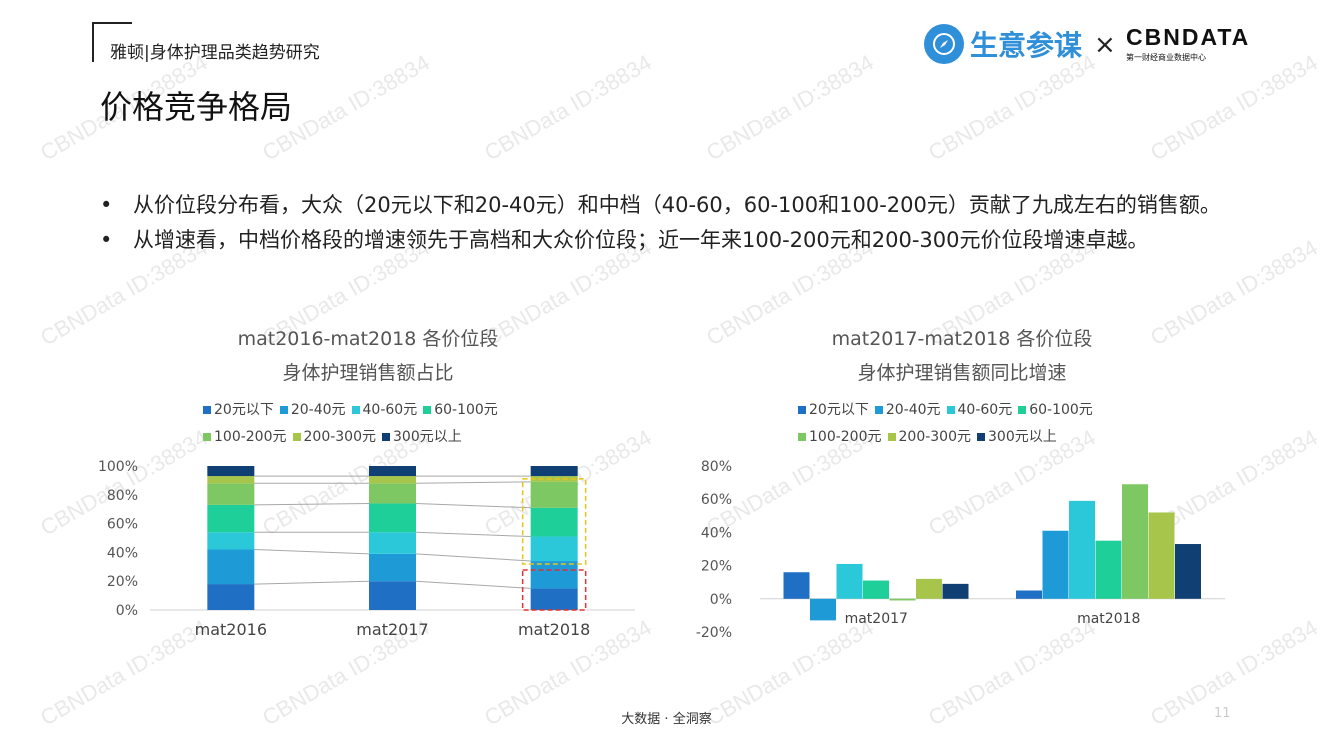 The image size is (1333, 750). Describe the element at coordinates (1222, 713) in the screenshot. I see `page-number: 11` at that location.